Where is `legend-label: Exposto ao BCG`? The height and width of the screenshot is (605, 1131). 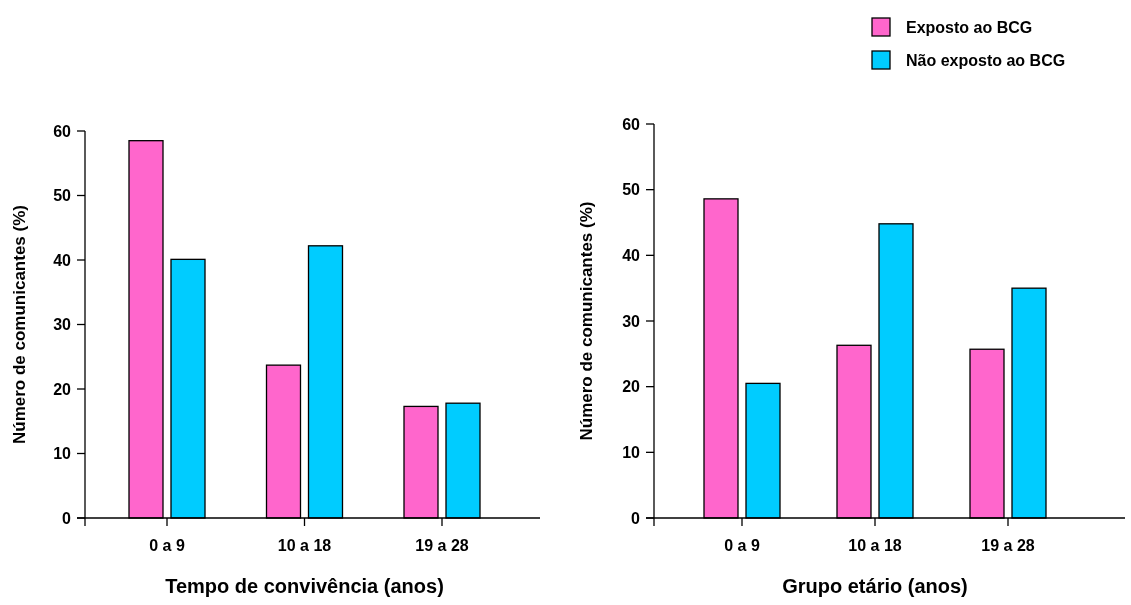
legend-label: Exposto ao BCG is located at coordinates (969, 27).